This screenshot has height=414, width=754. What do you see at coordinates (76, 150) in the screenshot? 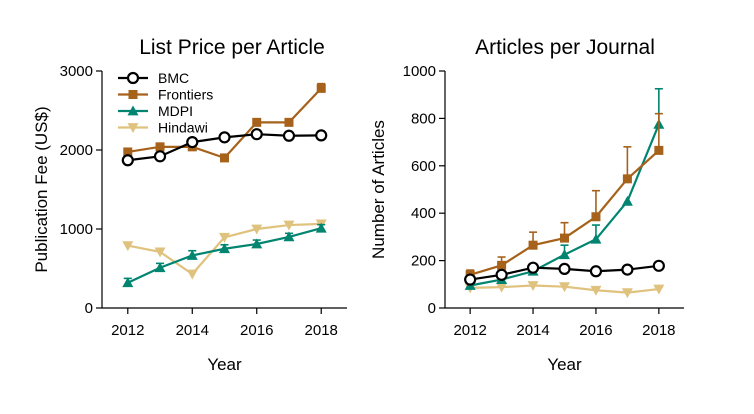
I see `y-tick-label: 2000` at bounding box center [76, 150].